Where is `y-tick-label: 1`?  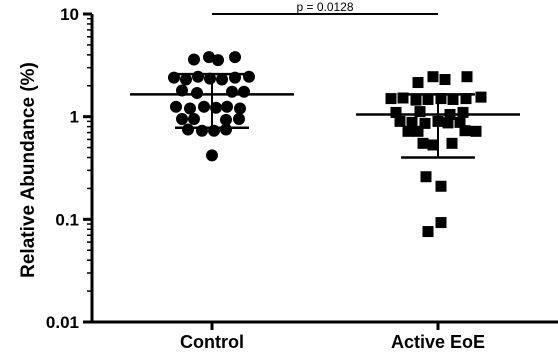
y-tick-label: 1 is located at coordinates (74, 117).